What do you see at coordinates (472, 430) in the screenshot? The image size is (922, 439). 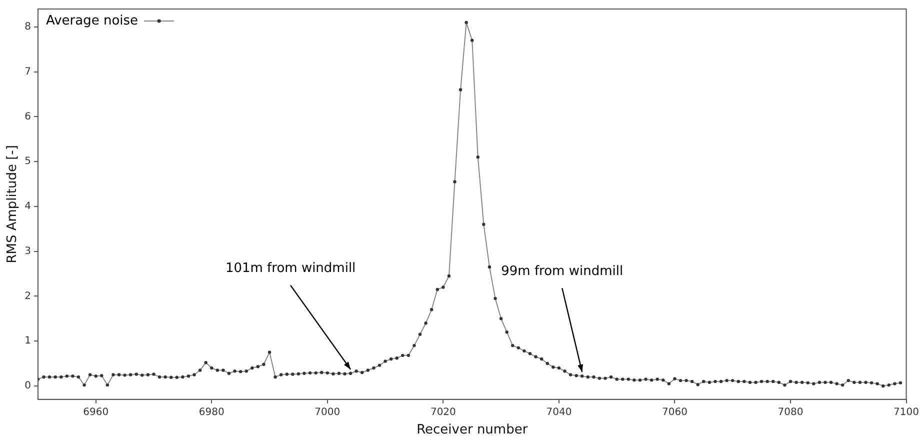 I see `x-axis-title: Receiver number` at bounding box center [472, 430].